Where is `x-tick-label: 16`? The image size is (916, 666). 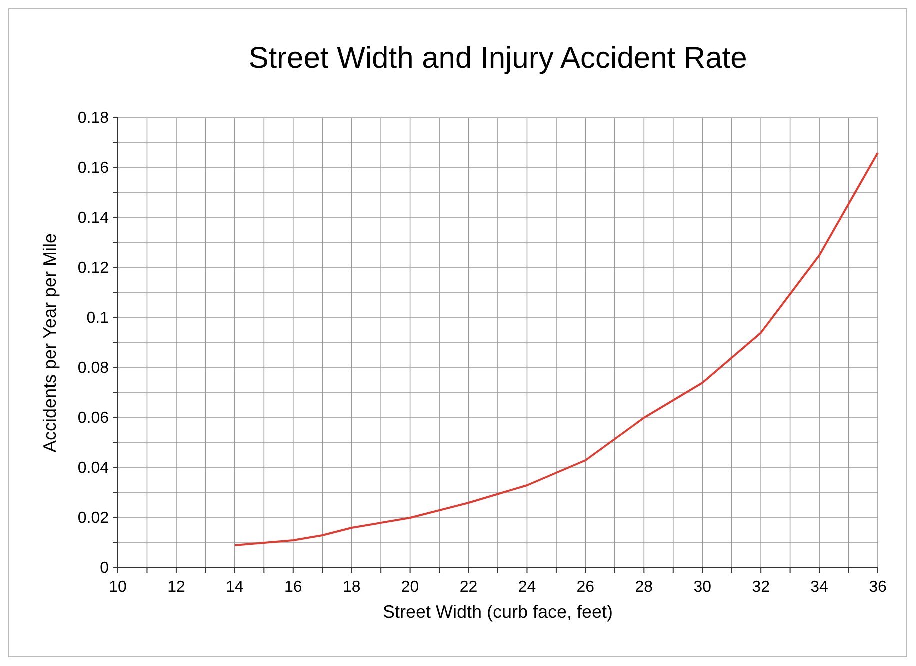 x-tick-label: 16 is located at coordinates (293, 587).